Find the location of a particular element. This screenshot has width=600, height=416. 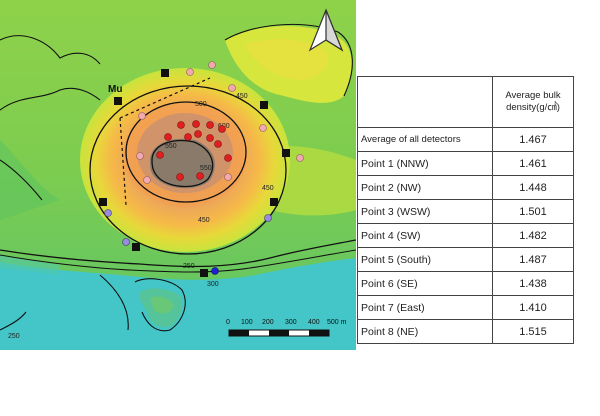

table-row: Point 7 (East) 1.410 is located at coordinates (465, 307).